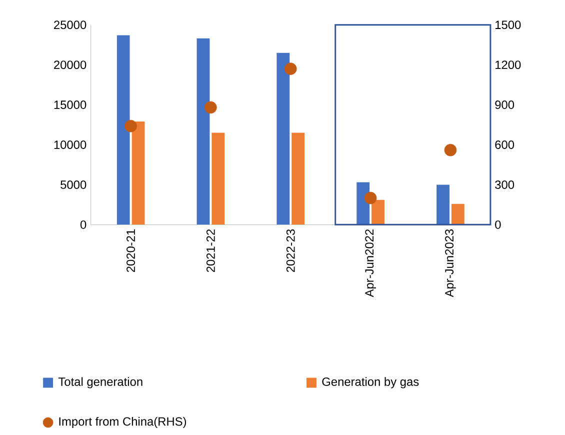 The image size is (565, 435). I want to click on y-tick-label: 25000, so click(70, 24).